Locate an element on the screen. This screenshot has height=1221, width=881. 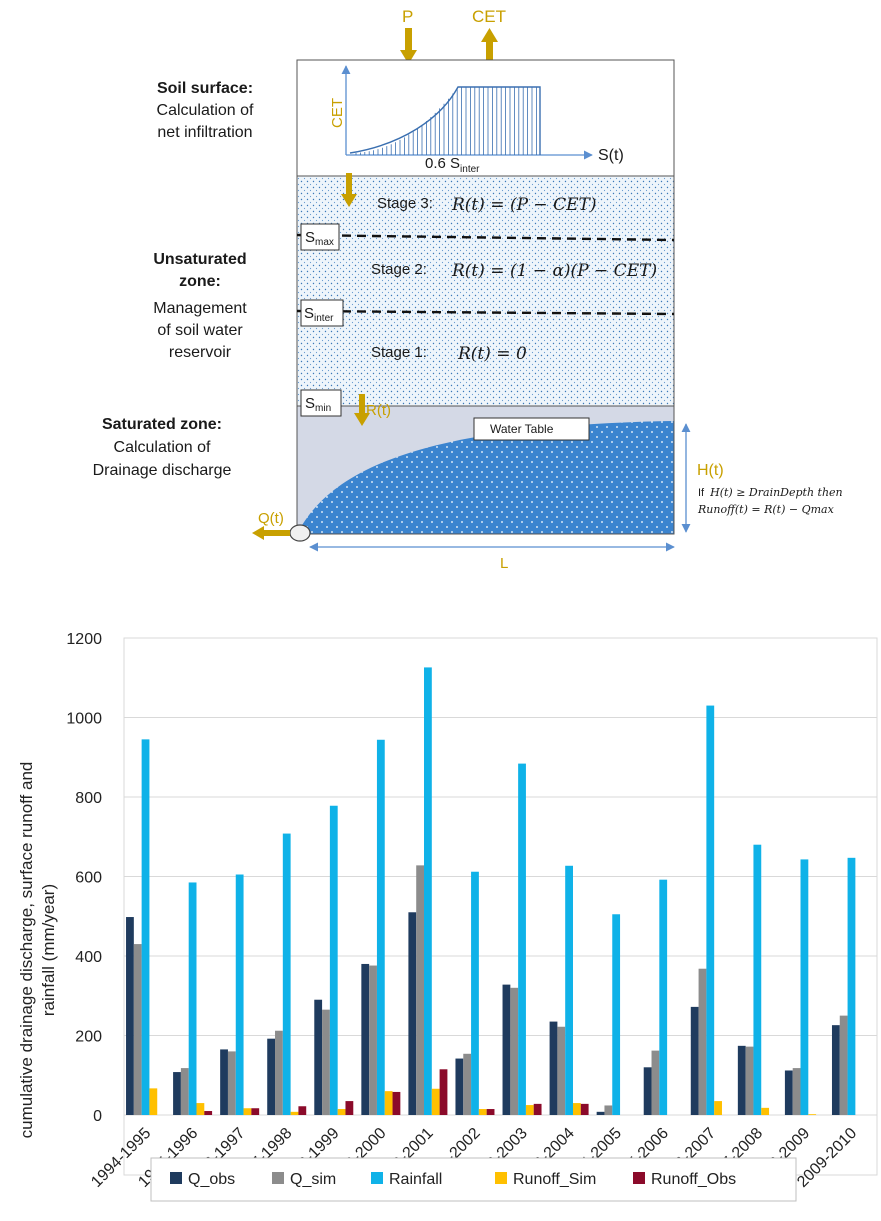
legend-swatch is located at coordinates (639, 1178).